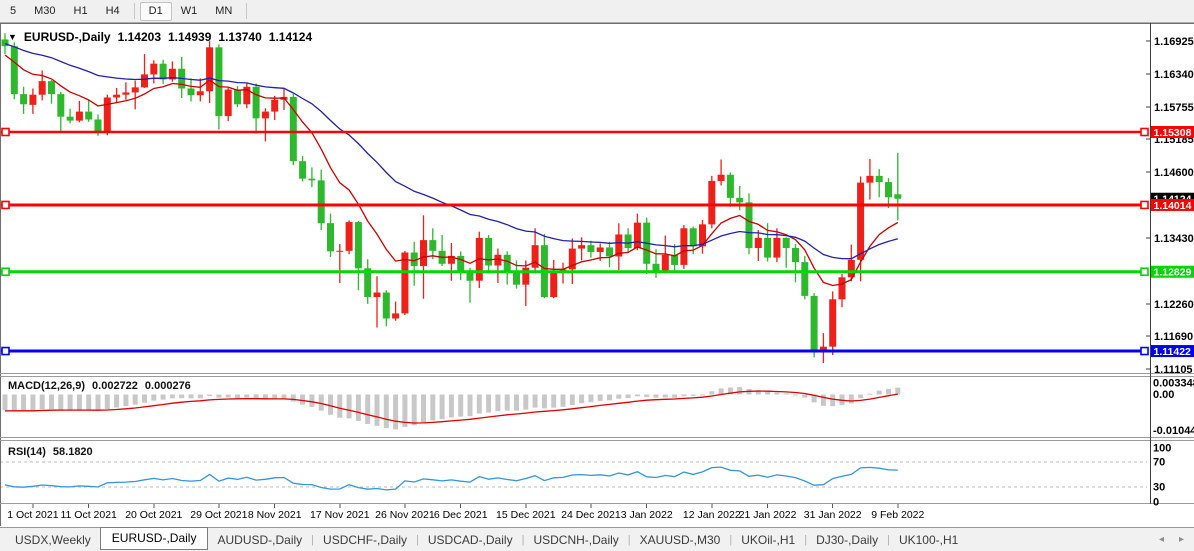 Image resolution: width=1194 pixels, height=551 pixels. Describe the element at coordinates (1159, 488) in the screenshot. I see `rsi-axis-label: 30` at that location.